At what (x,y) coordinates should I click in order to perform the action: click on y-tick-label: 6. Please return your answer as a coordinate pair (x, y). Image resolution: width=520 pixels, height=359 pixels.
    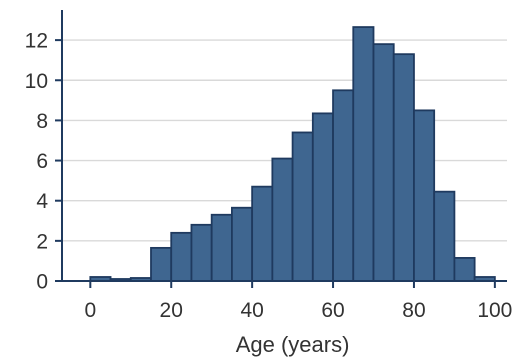
    Looking at the image, I should click on (42, 161).